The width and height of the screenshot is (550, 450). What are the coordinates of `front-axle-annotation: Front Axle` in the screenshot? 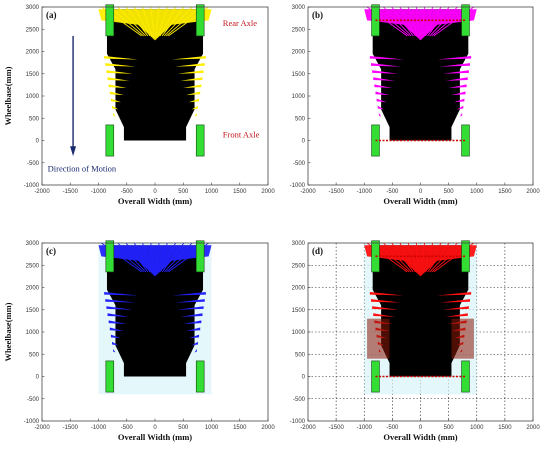 It's located at (241, 134).